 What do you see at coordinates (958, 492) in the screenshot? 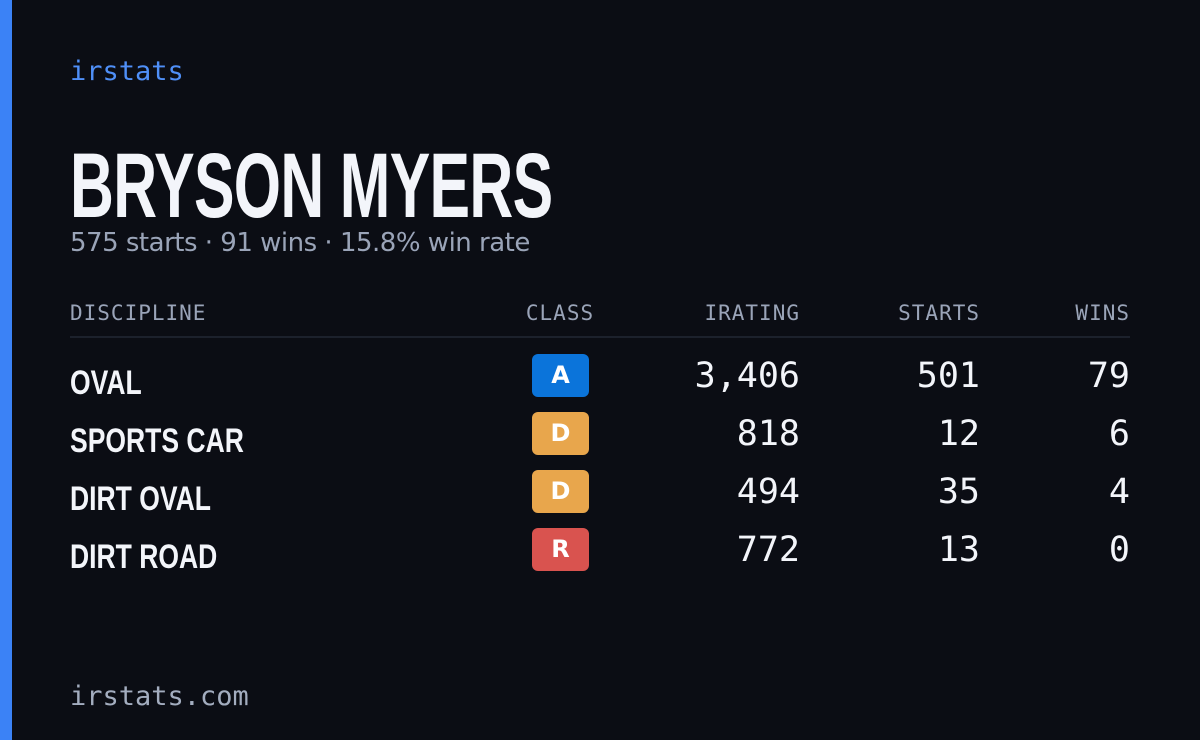
I see `starts: 35` at bounding box center [958, 492].